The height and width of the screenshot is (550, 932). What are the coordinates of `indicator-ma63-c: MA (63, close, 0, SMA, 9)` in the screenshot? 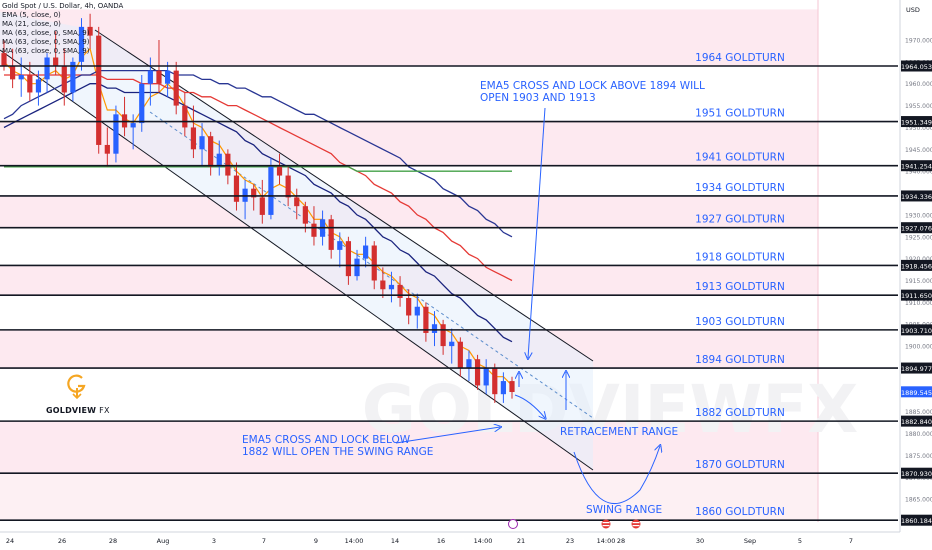 It's located at (46, 51).